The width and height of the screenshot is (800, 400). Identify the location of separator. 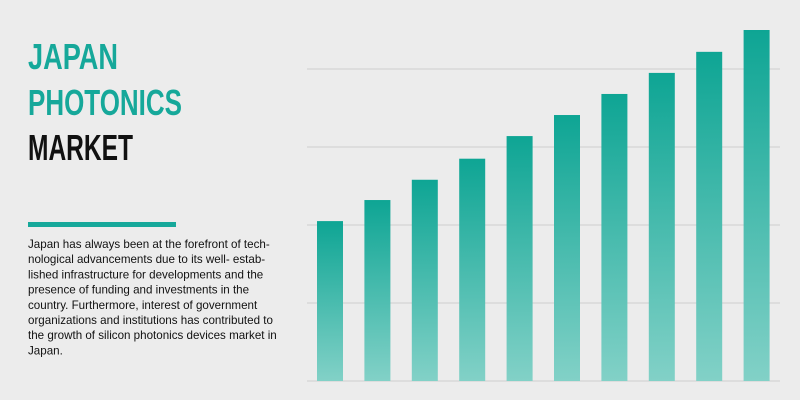
(102, 224).